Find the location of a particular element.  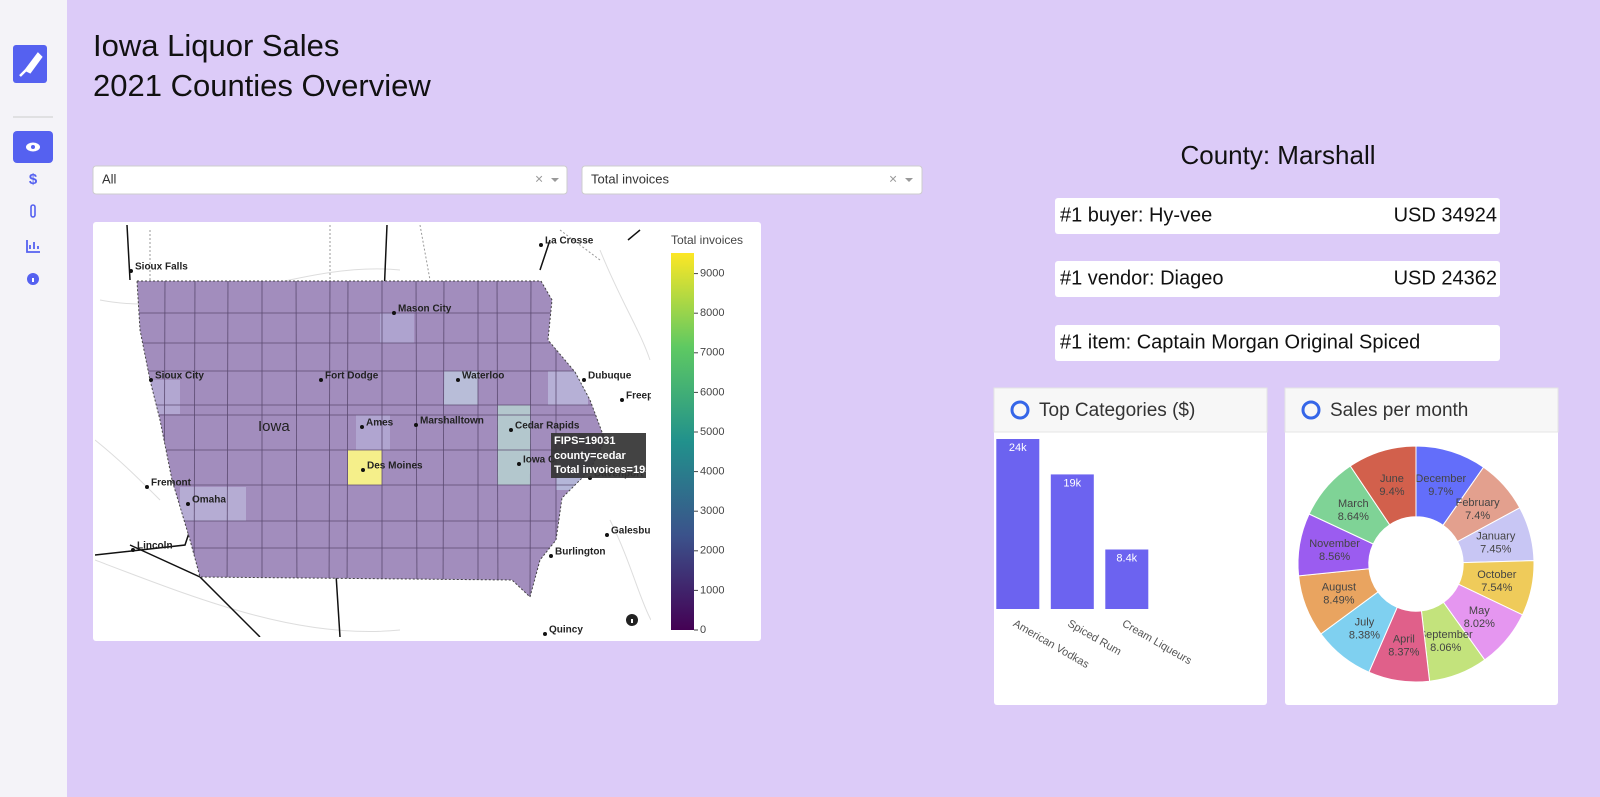

colorbar-tick-label: 5000 is located at coordinates (712, 432).